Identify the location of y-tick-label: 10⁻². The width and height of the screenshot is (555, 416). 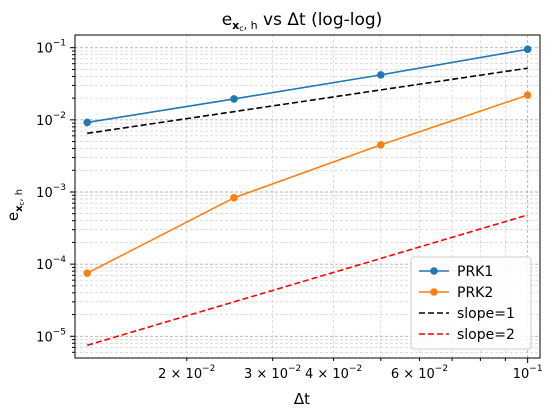
(51, 120).